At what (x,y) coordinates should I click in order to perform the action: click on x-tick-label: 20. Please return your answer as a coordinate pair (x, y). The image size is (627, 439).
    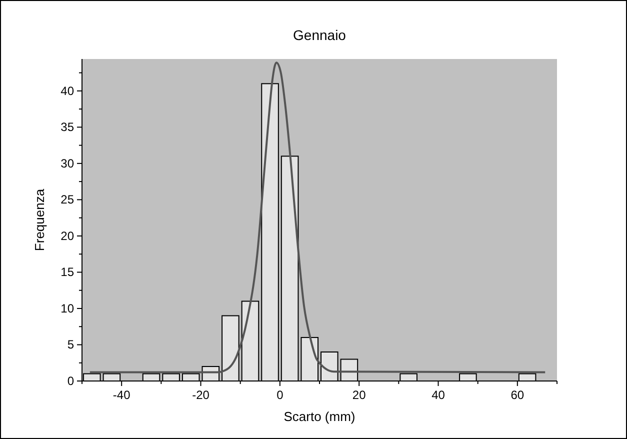
    Looking at the image, I should click on (359, 395).